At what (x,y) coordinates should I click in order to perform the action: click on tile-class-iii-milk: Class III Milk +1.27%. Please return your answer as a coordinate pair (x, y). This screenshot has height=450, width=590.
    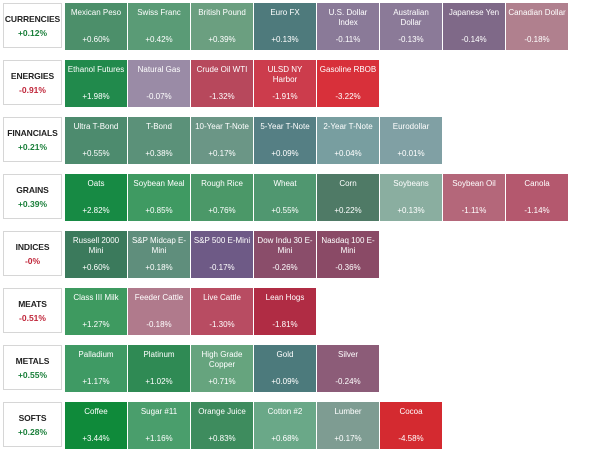
    Looking at the image, I should click on (96, 311).